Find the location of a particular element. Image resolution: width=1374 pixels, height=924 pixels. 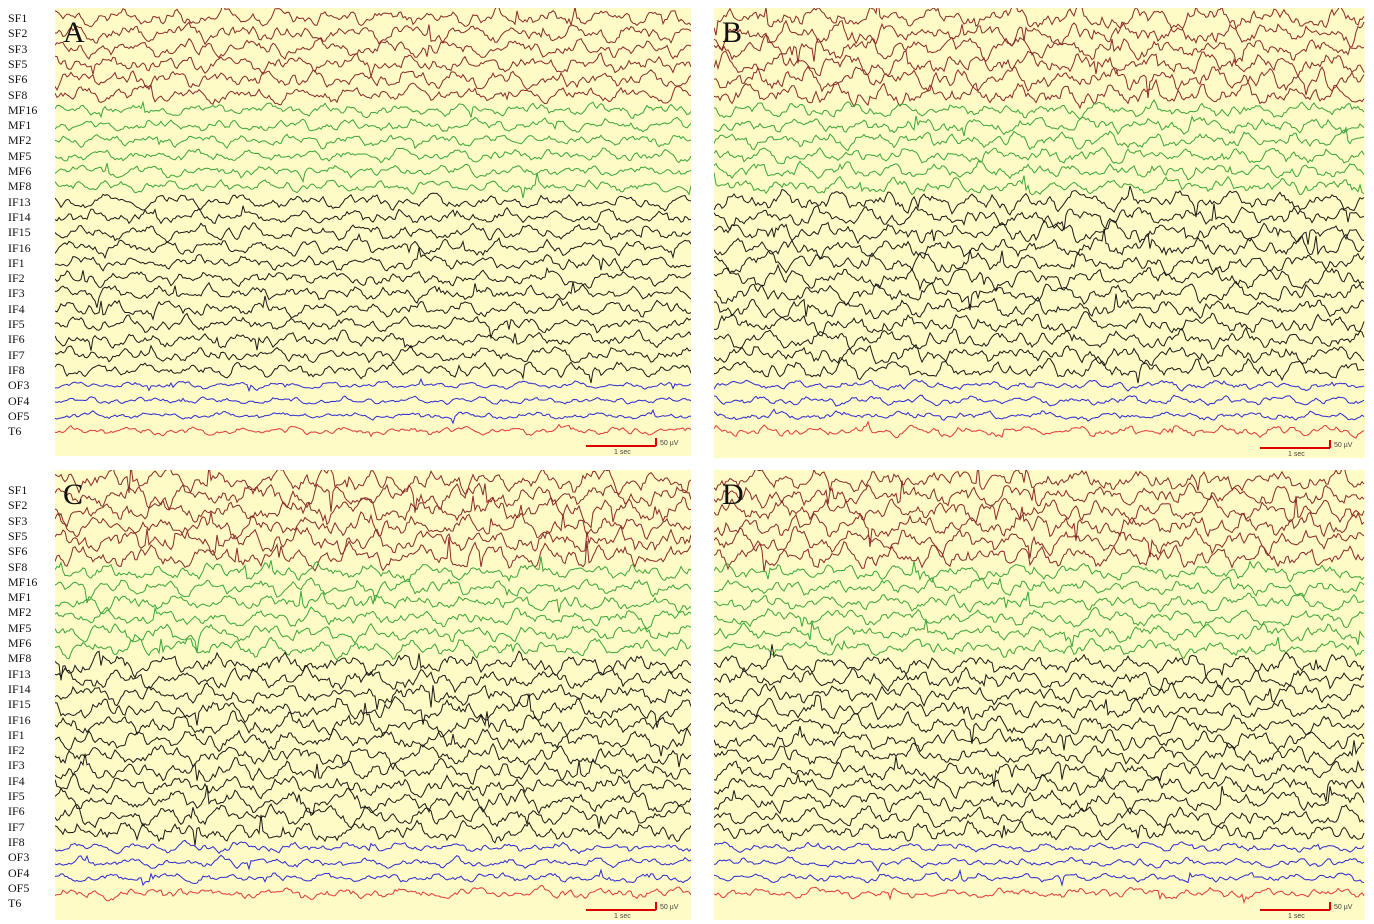

channel-label: IF3 is located at coordinates (16, 765).